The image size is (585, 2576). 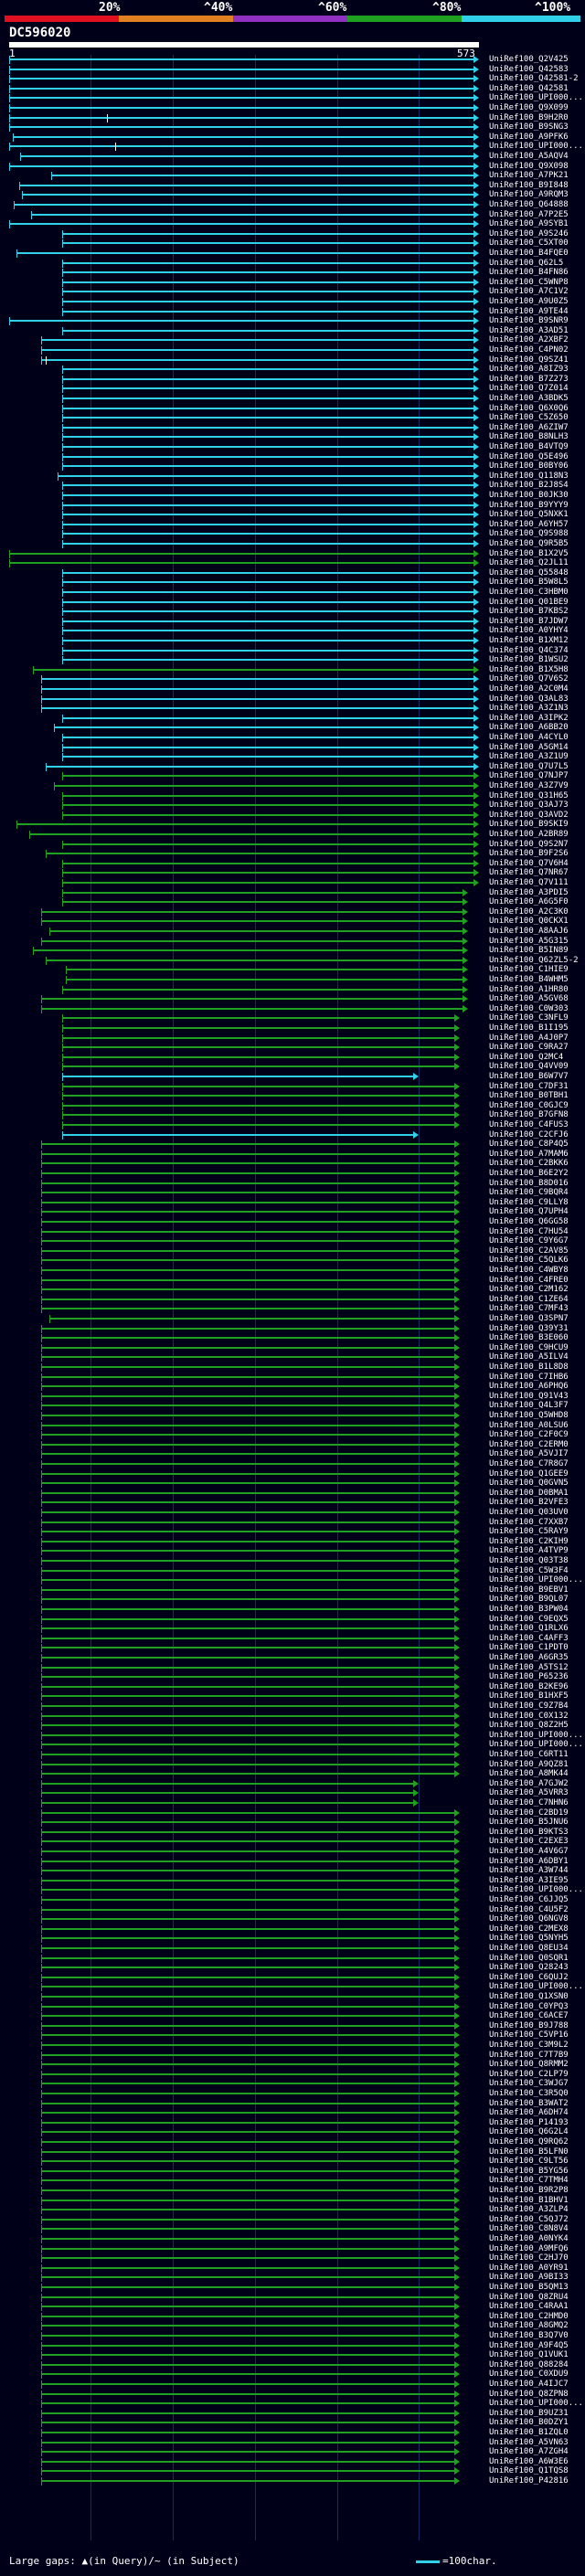 I want to click on hit-label: UniRef100_A5VRR3, so click(x=529, y=1793).